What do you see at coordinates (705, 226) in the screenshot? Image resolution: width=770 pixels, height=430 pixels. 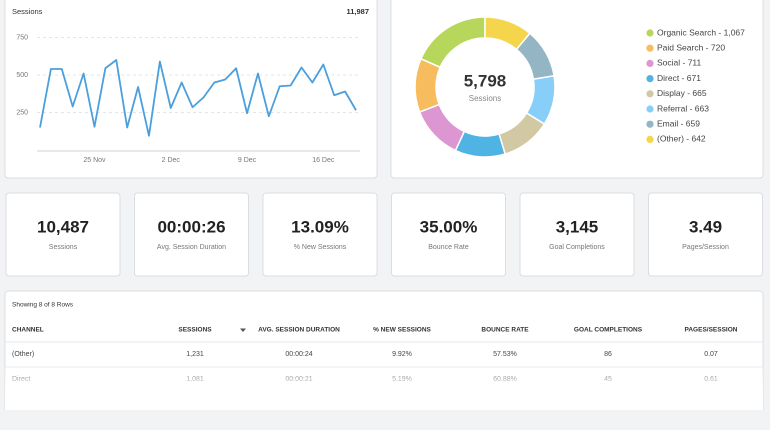 I see `kpi-value: 3.49` at bounding box center [705, 226].